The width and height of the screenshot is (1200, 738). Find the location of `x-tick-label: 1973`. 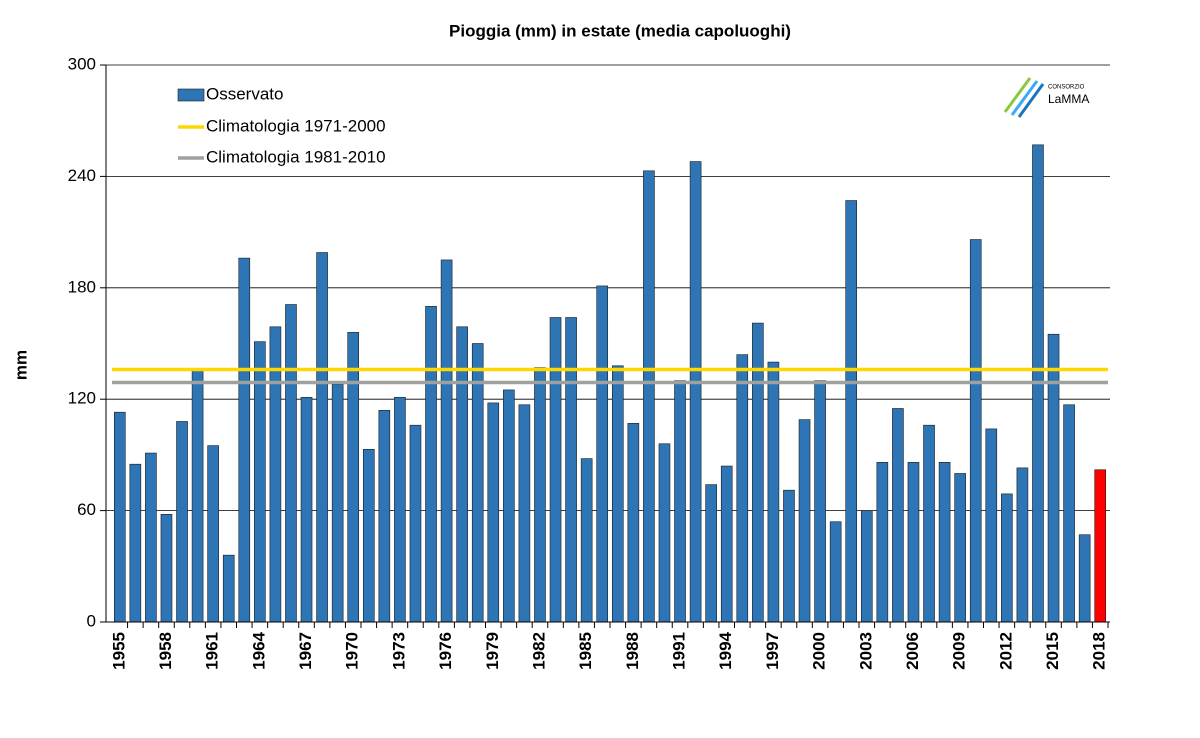

x-tick-label: 1973 is located at coordinates (398, 651).